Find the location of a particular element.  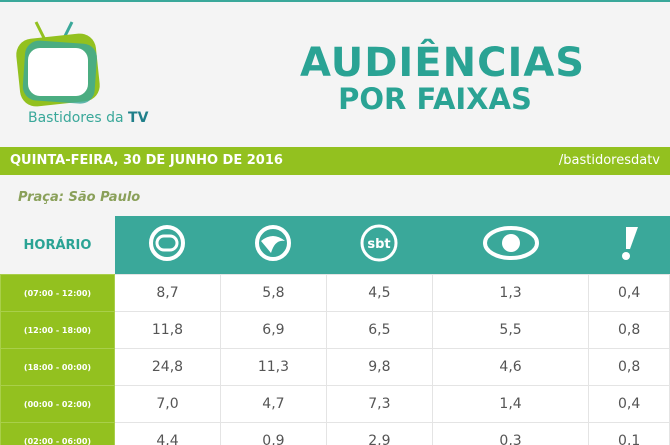

audience-value: 8,7 is located at coordinates (167, 293).